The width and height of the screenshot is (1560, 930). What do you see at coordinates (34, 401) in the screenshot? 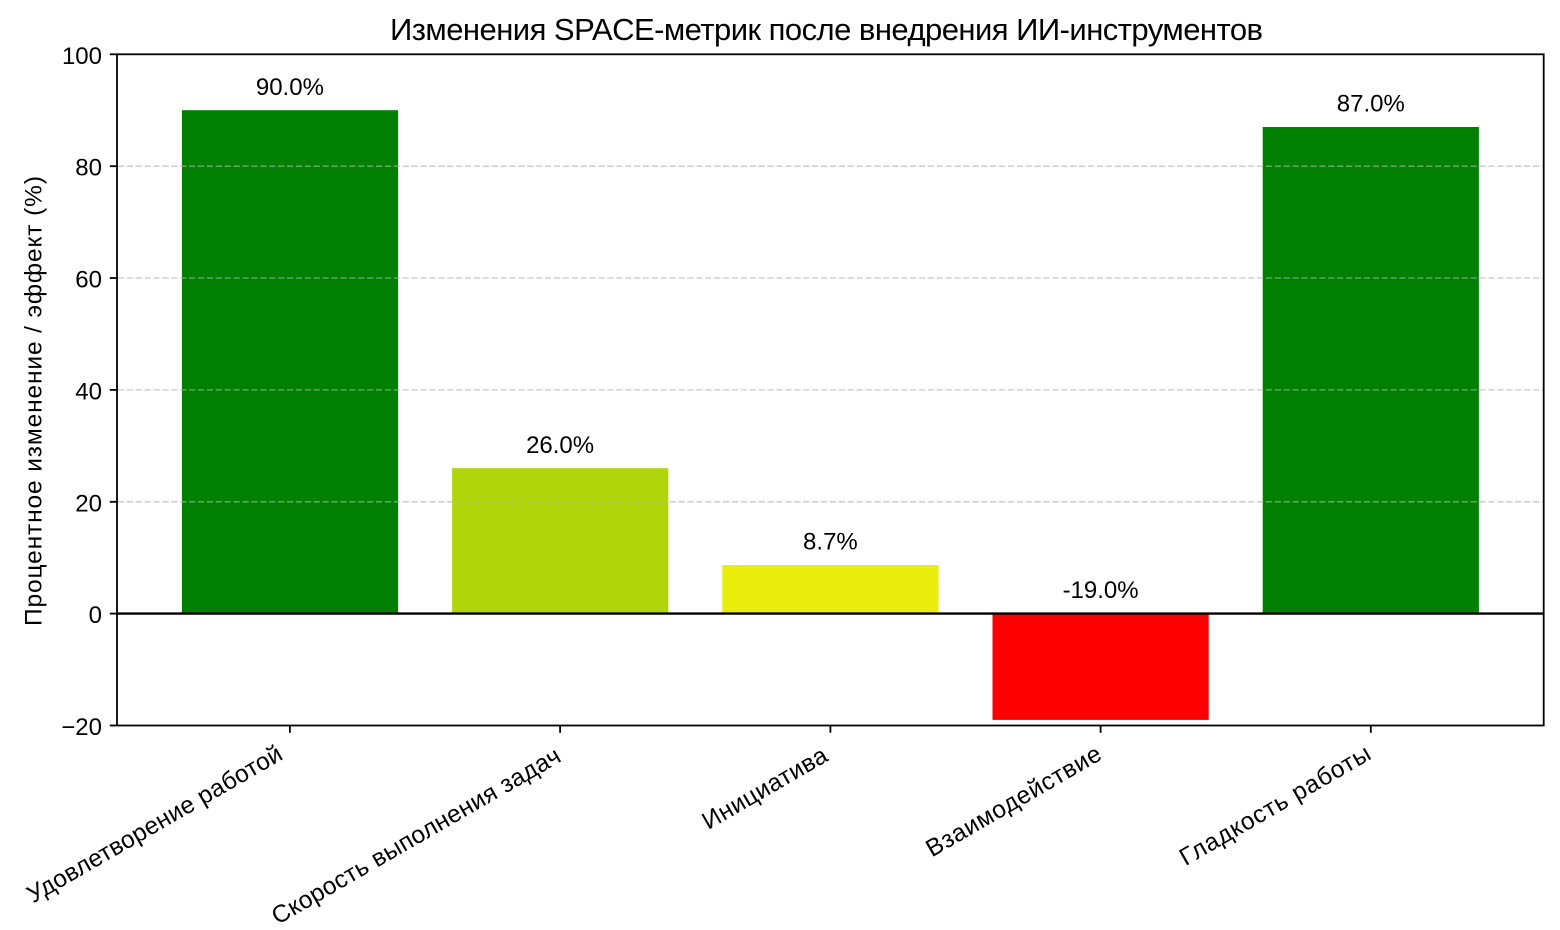
I see `svg-text:Процентное изменение / эффект: Процентное изменение / эффект (%)` at bounding box center [34, 401].